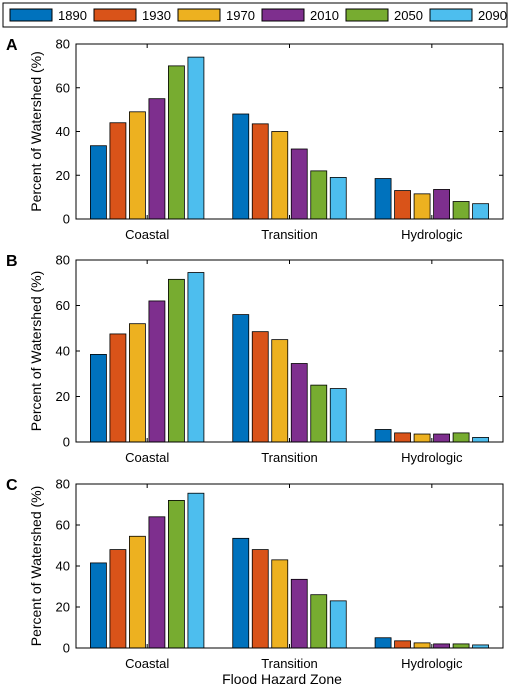 This screenshot has height=691, width=510. I want to click on legend-label-1890: 1890, so click(72, 15).